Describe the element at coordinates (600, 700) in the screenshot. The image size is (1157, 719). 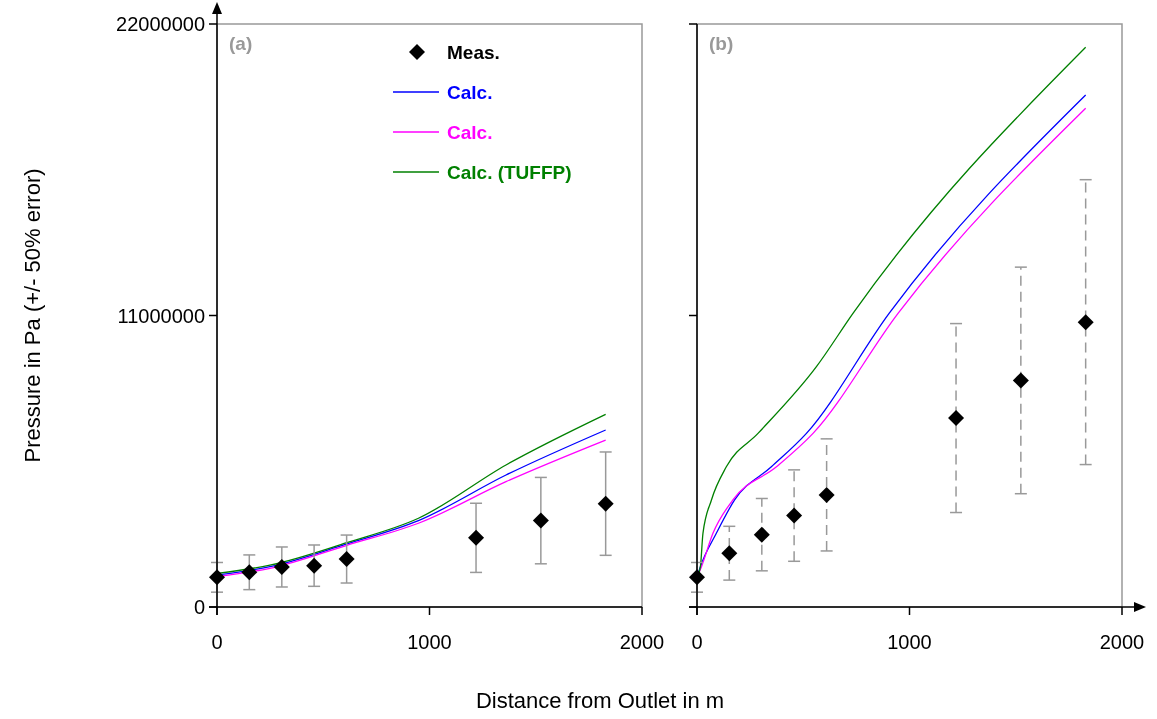
I see `x-axis-title: Distance from Outlet in m` at that location.